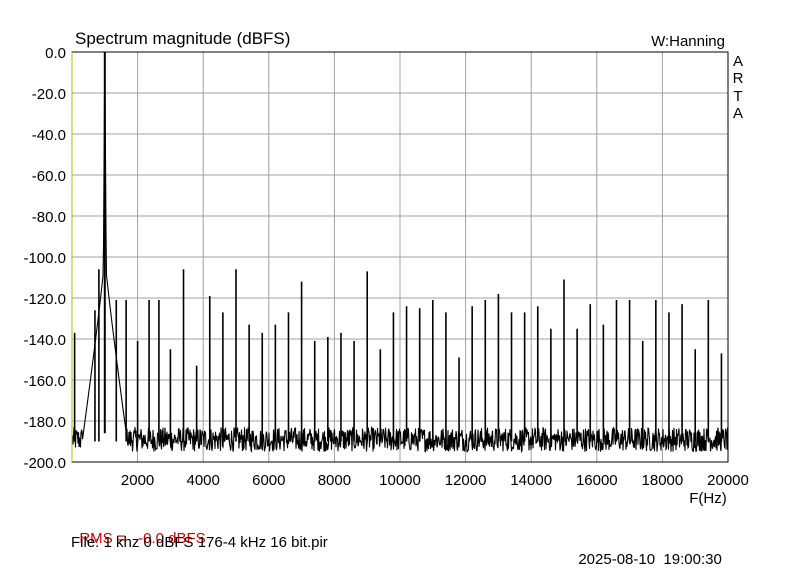 This screenshot has height=568, width=800. Describe the element at coordinates (44, 463) in the screenshot. I see `y-tick-label: -200.0` at that location.